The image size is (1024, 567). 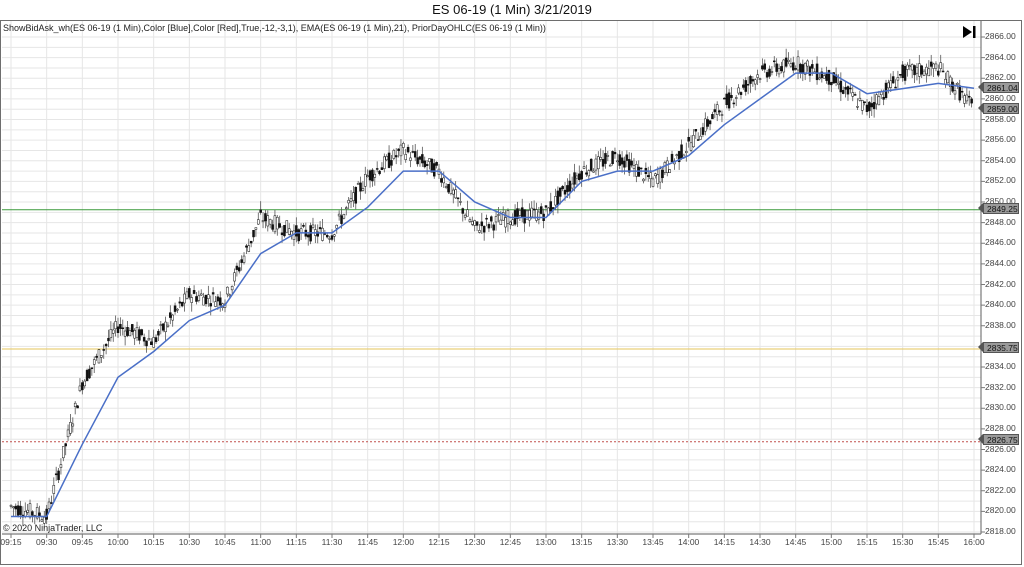 What do you see at coordinates (1000, 407) in the screenshot?
I see `price-axis-label: 2830.00` at bounding box center [1000, 407].